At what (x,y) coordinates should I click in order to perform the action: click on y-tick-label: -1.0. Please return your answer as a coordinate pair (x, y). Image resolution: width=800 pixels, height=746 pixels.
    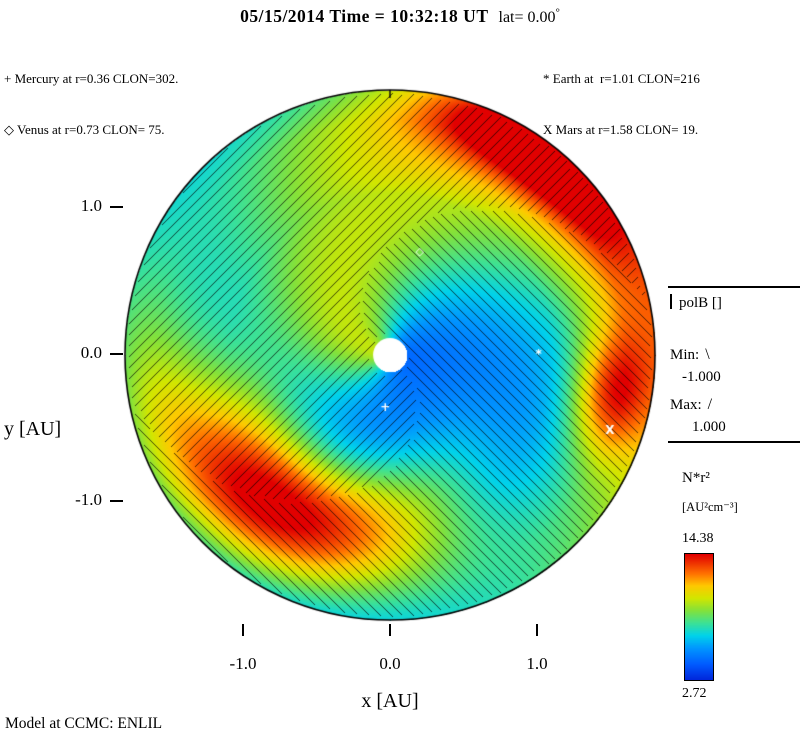
    Looking at the image, I should click on (88, 499).